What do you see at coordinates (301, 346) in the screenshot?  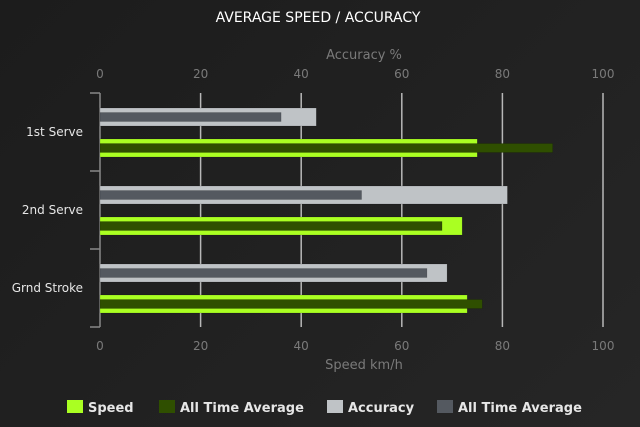 I see `bottom-tick-label: 40` at bounding box center [301, 346].